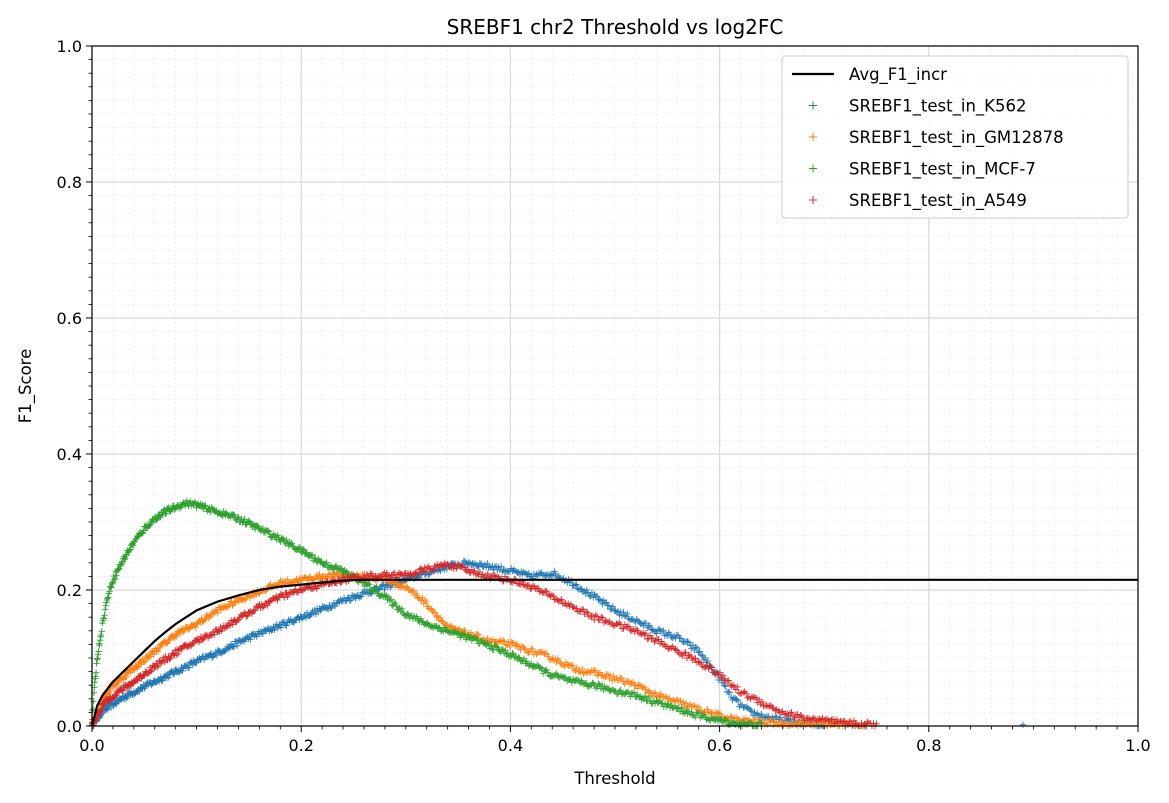 The width and height of the screenshot is (1169, 803). What do you see at coordinates (813, 137) in the screenshot?
I see `legend-swatch-marker` at bounding box center [813, 137].